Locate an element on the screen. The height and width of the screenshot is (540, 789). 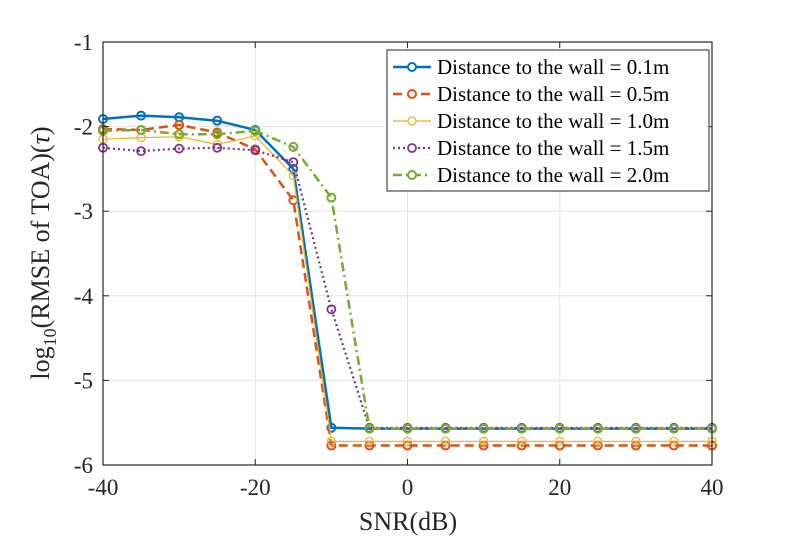
legend-box is located at coordinates (548, 120).